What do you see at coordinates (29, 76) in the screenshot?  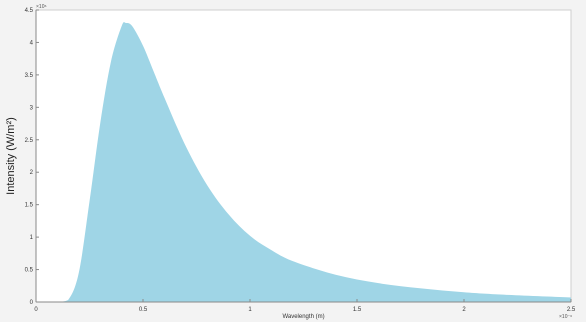 I see `y-tick-label: 3.5` at bounding box center [29, 76].